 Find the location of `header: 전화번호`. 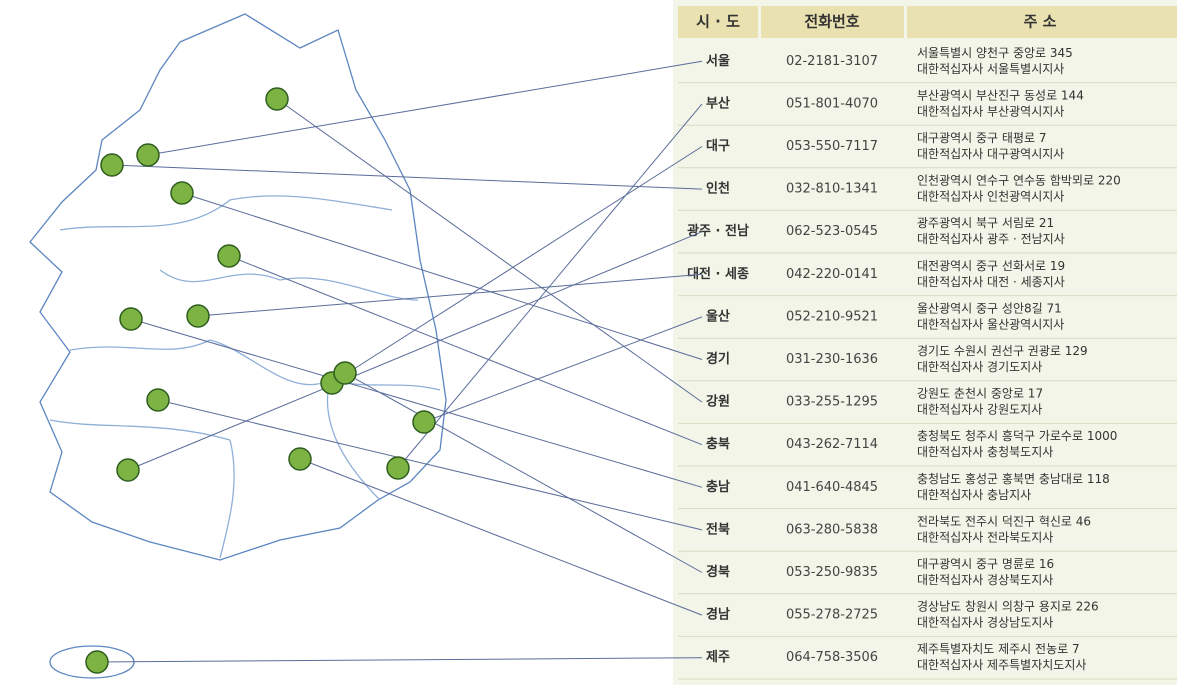

header: 전화번호 is located at coordinates (831, 22).